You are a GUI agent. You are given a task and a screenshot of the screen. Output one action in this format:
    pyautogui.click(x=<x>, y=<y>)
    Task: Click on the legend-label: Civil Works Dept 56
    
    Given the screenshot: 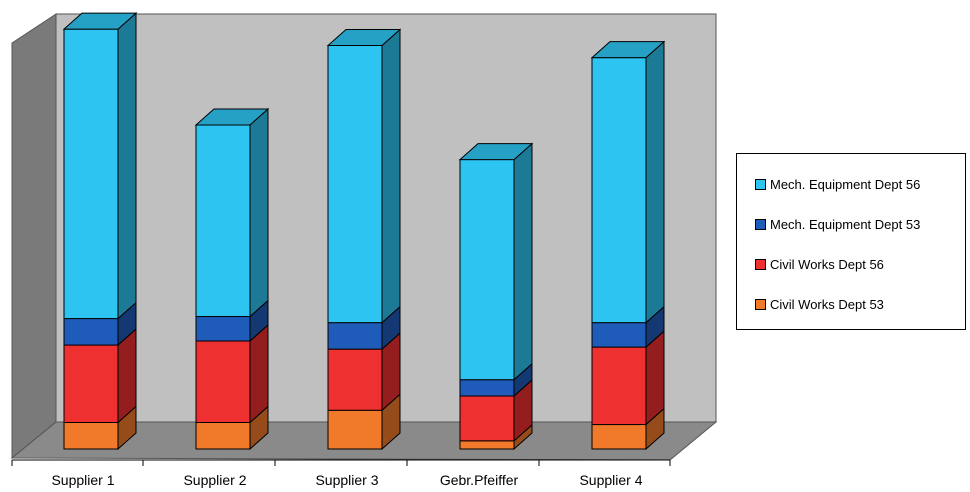 What is the action you would take?
    pyautogui.click(x=827, y=264)
    